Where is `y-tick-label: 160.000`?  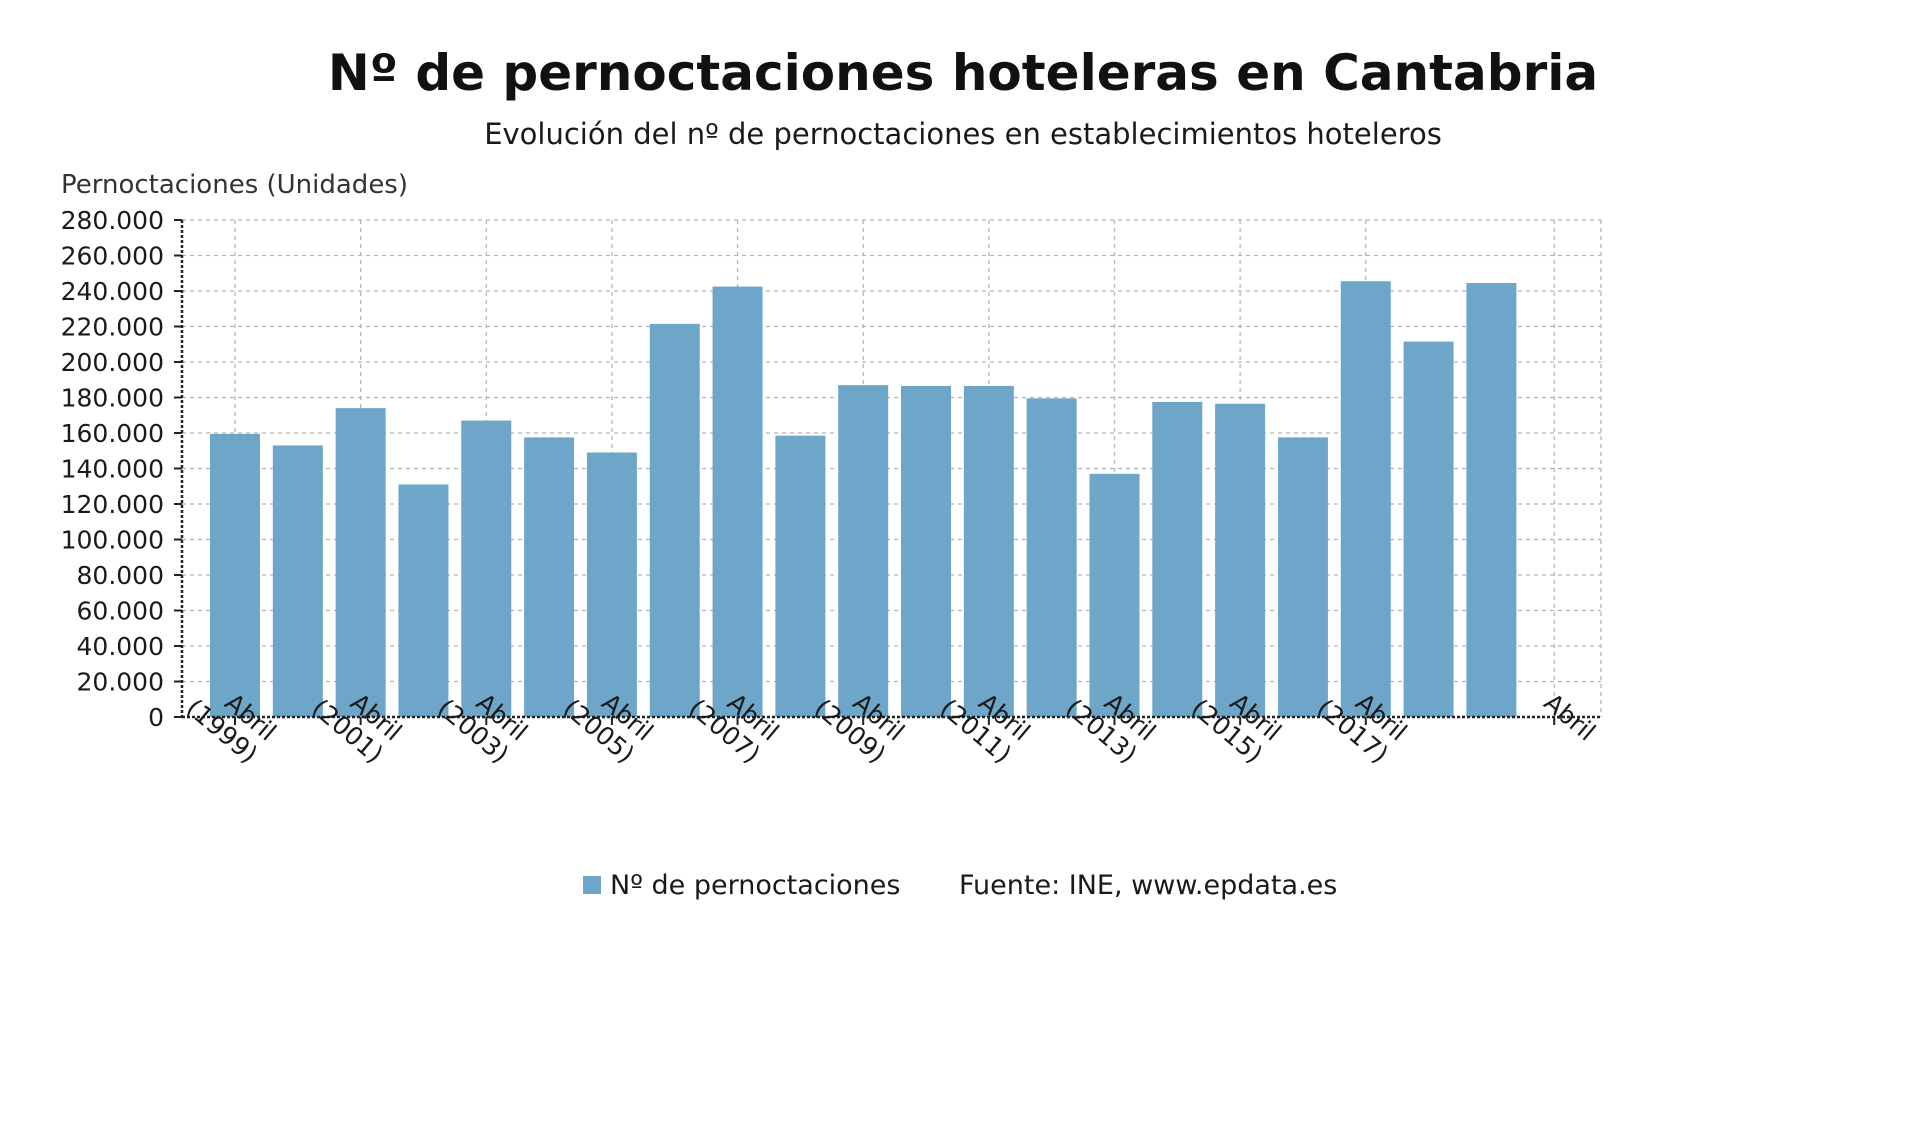
y-tick-label: 160.000 is located at coordinates (112, 433).